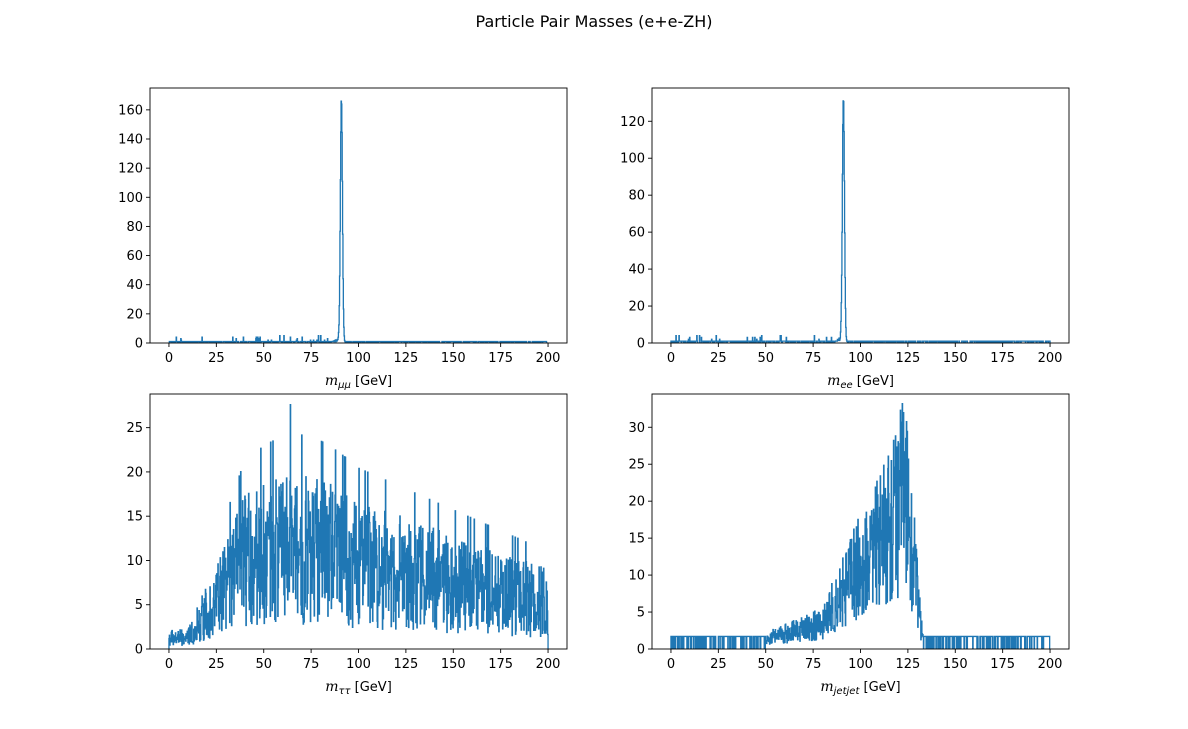  What do you see at coordinates (860, 688) in the screenshot?
I see `x-axis-label: mjetjet [GeV]` at bounding box center [860, 688].